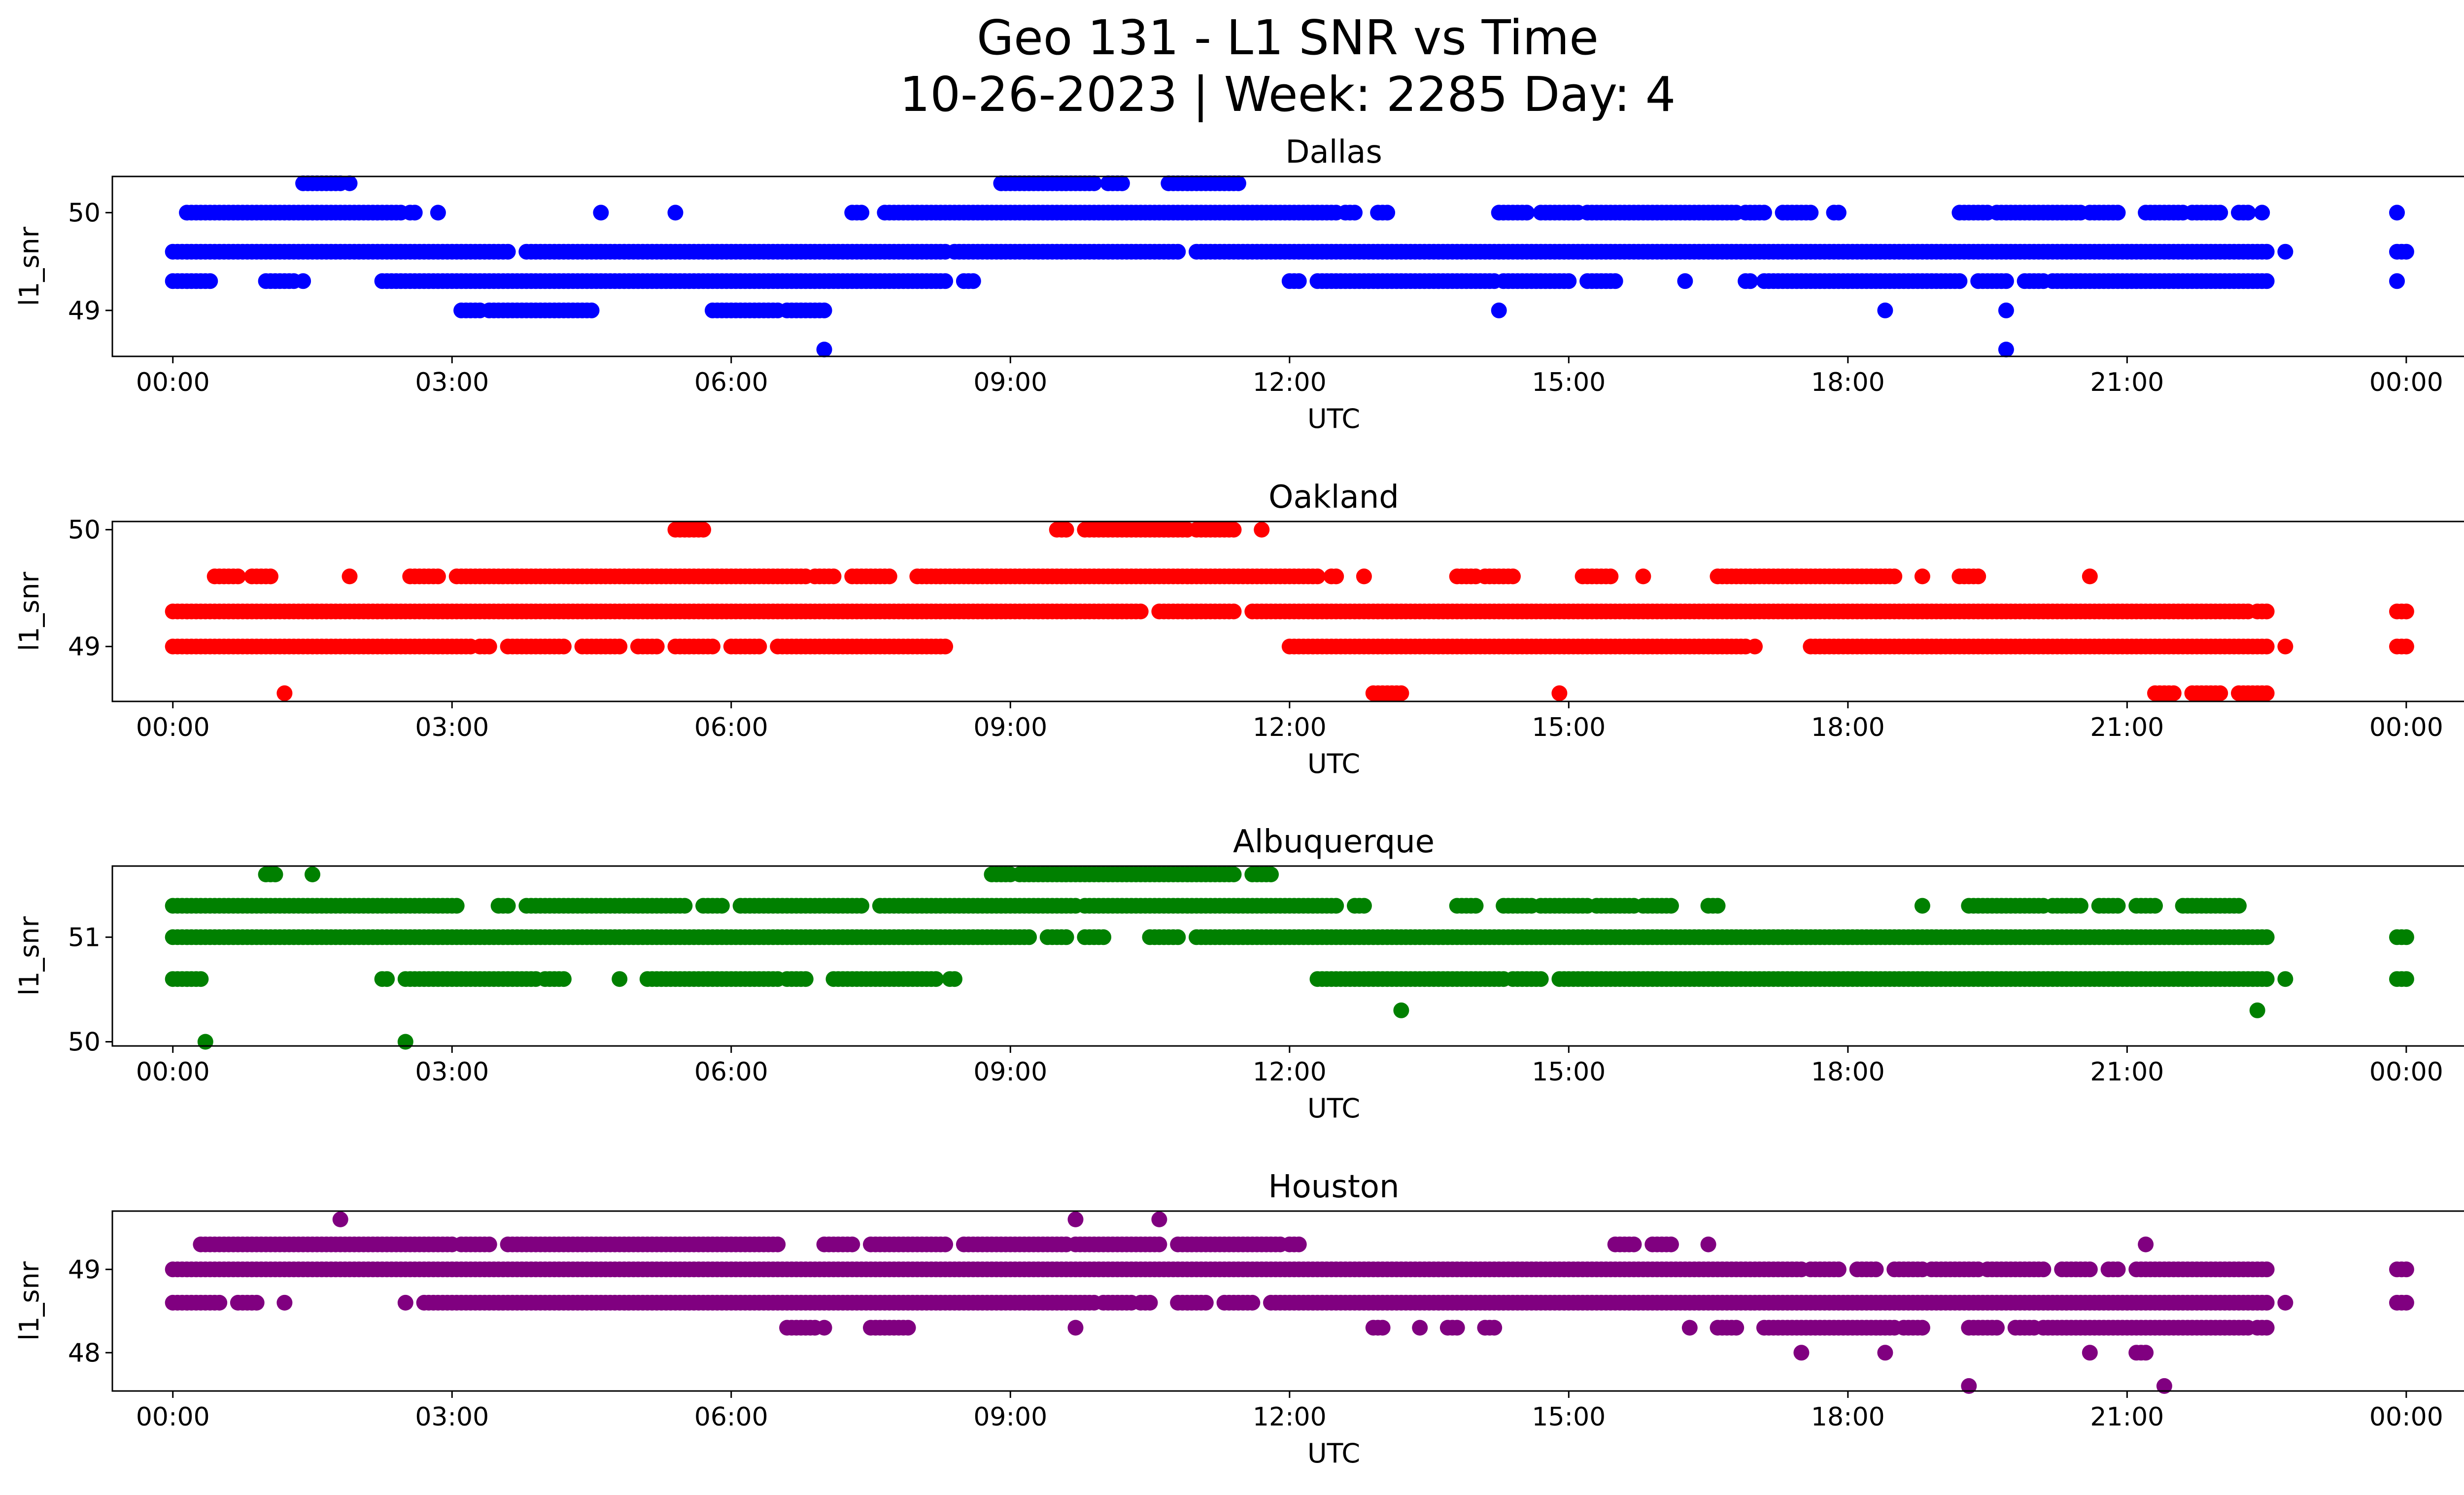 The width and height of the screenshot is (2464, 1495). Describe the element at coordinates (1287, 1301) in the screenshot. I see `houston-axes-frame` at that location.